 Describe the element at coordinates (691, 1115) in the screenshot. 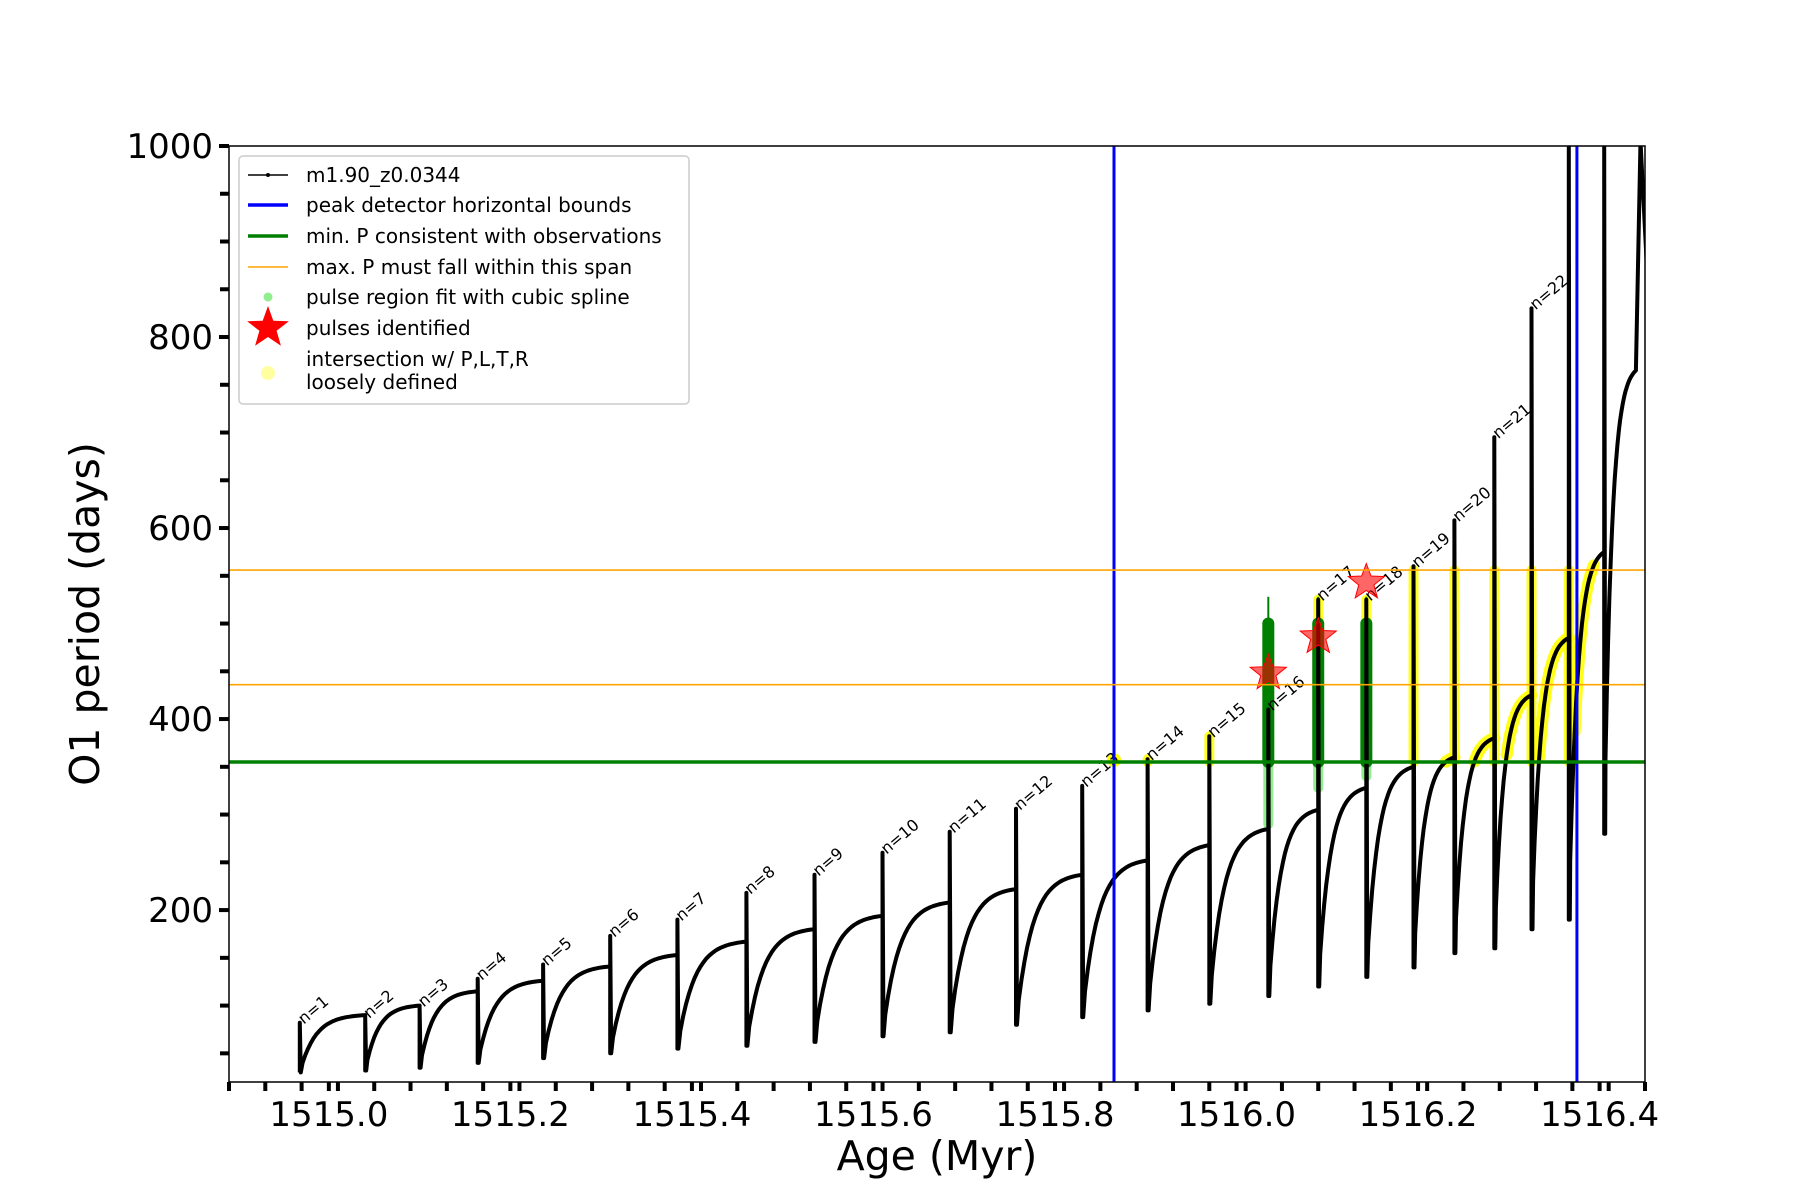

I see `x-tick-label: 1515.4` at that location.